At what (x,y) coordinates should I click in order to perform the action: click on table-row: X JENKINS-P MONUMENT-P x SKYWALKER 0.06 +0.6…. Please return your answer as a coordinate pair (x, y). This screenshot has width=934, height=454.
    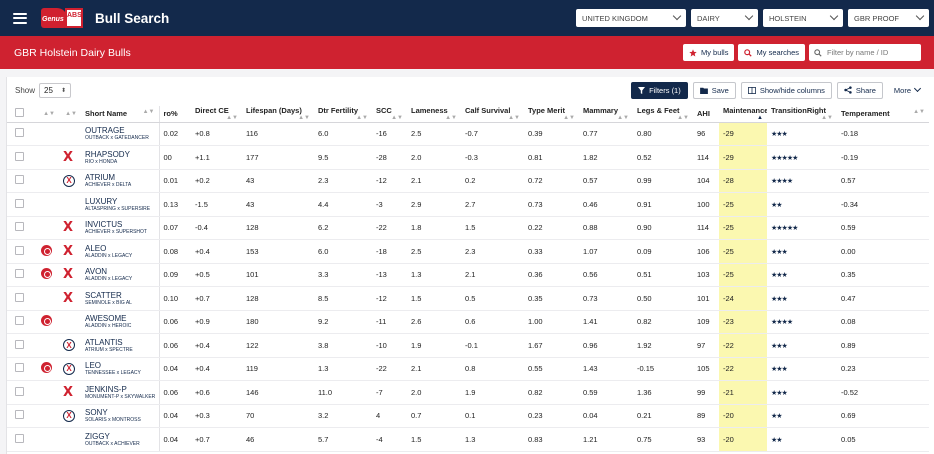
    Looking at the image, I should click on (468, 392).